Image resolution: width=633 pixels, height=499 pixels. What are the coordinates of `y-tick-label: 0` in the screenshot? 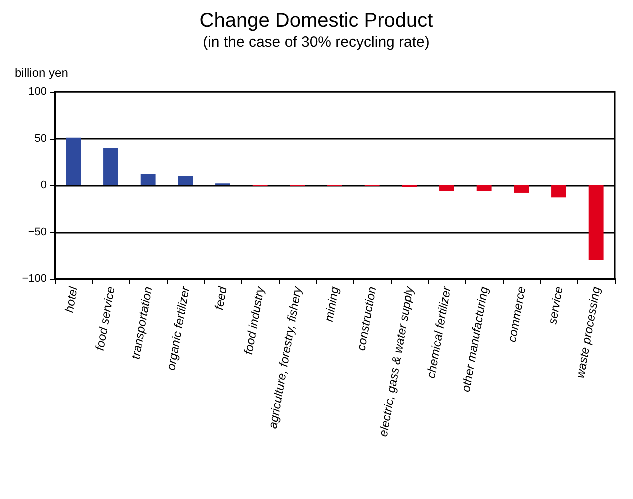 It's located at (43, 186).